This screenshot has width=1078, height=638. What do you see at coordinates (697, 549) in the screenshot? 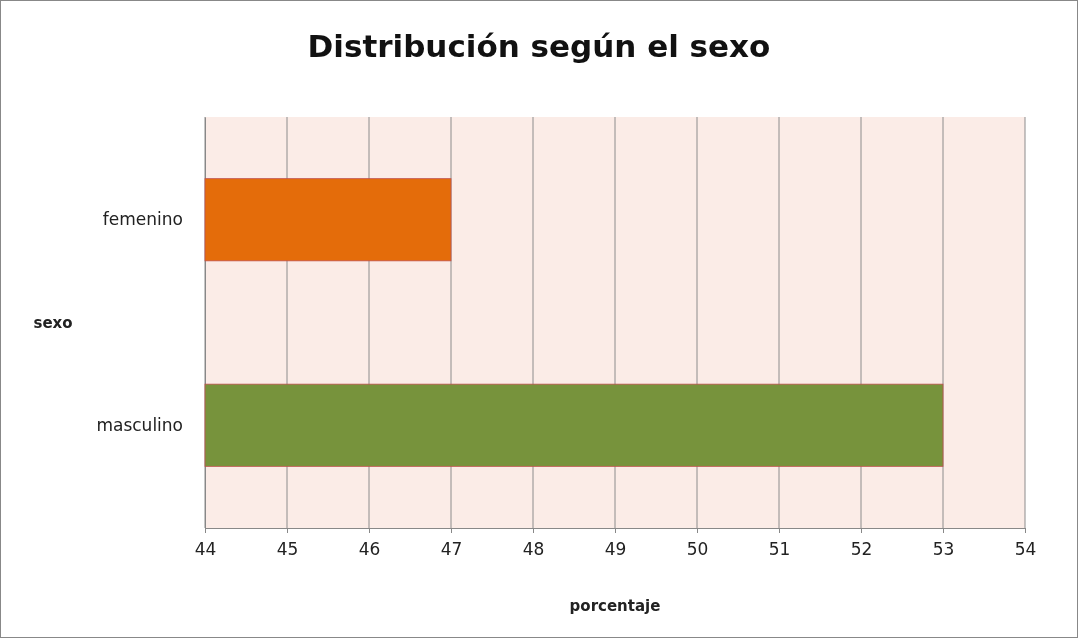
I see `x-tick-label: 50` at bounding box center [697, 549].